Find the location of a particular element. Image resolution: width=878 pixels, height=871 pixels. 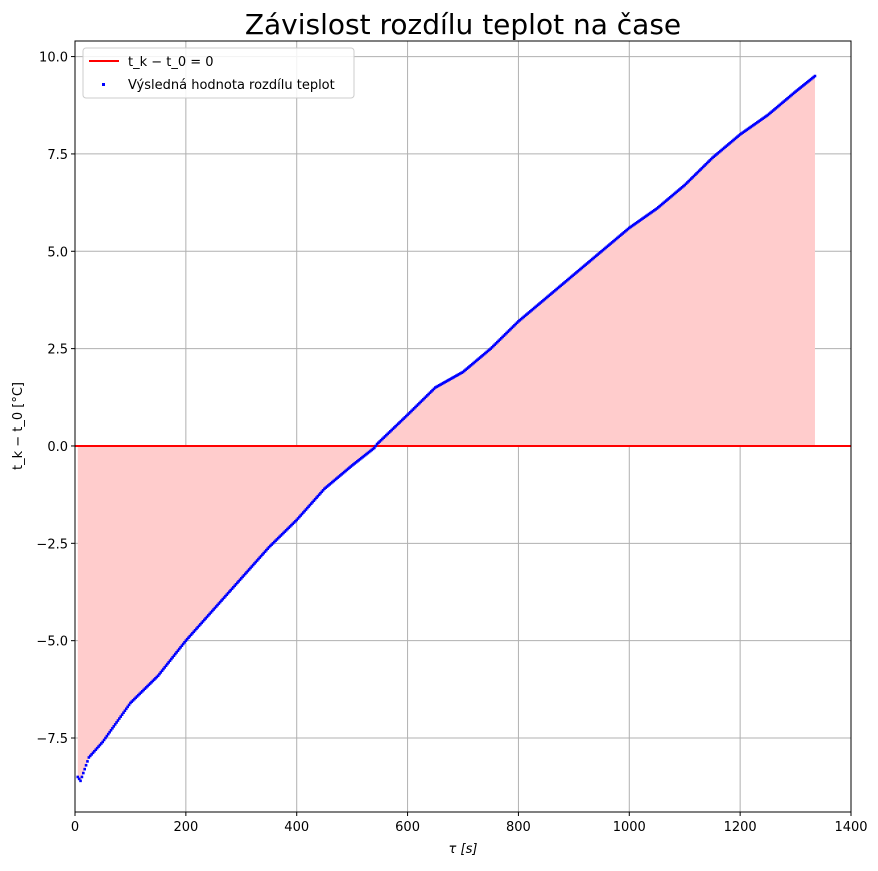

x-tick-label: 1000 is located at coordinates (629, 827).